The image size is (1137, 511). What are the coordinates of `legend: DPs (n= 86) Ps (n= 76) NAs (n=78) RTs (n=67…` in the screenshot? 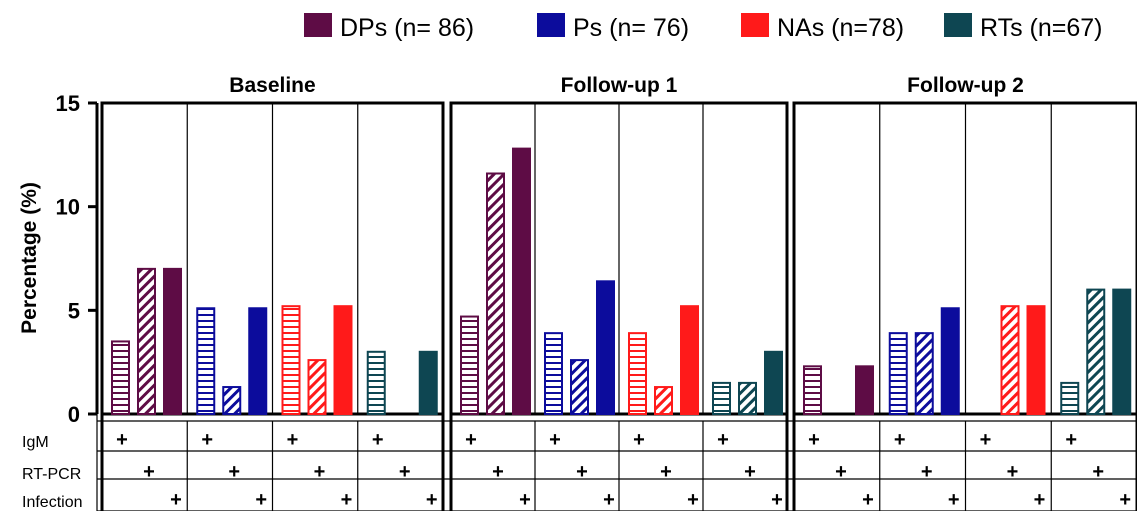 It's located at (703, 27).